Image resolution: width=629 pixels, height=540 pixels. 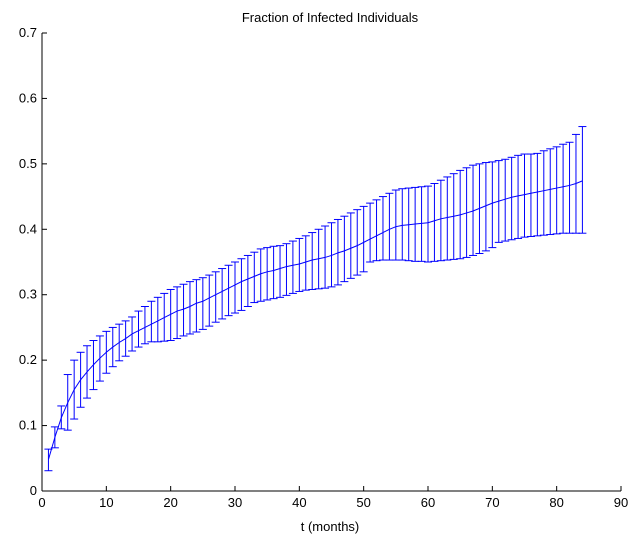 What do you see at coordinates (299, 502) in the screenshot?
I see `x-tick-label: 40` at bounding box center [299, 502].